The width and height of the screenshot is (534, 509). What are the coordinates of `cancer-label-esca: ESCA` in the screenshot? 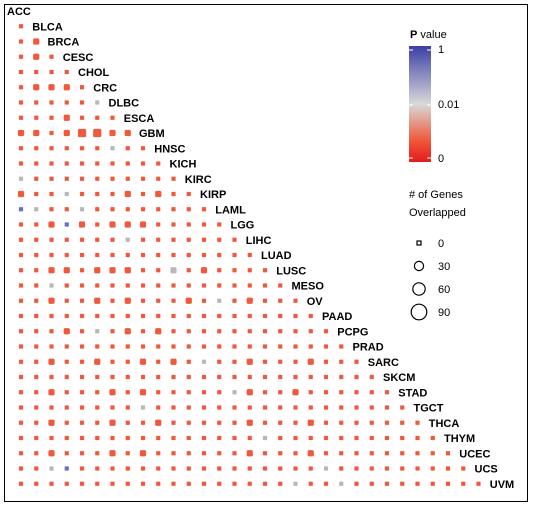 It's located at (139, 119).